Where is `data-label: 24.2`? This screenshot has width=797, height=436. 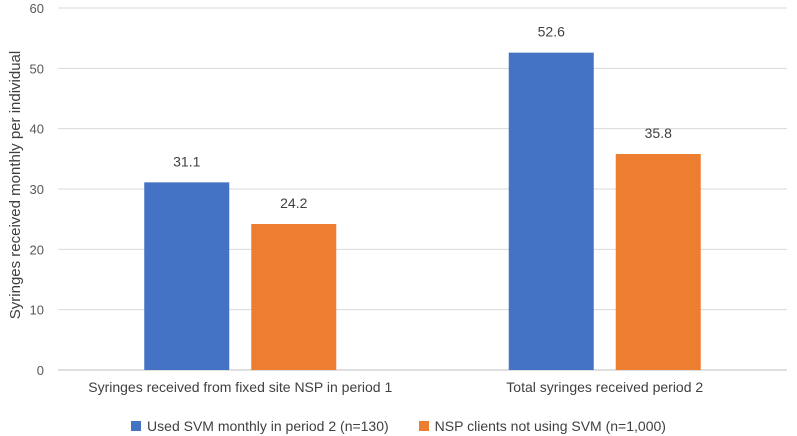 data-label: 24.2 is located at coordinates (293, 203).